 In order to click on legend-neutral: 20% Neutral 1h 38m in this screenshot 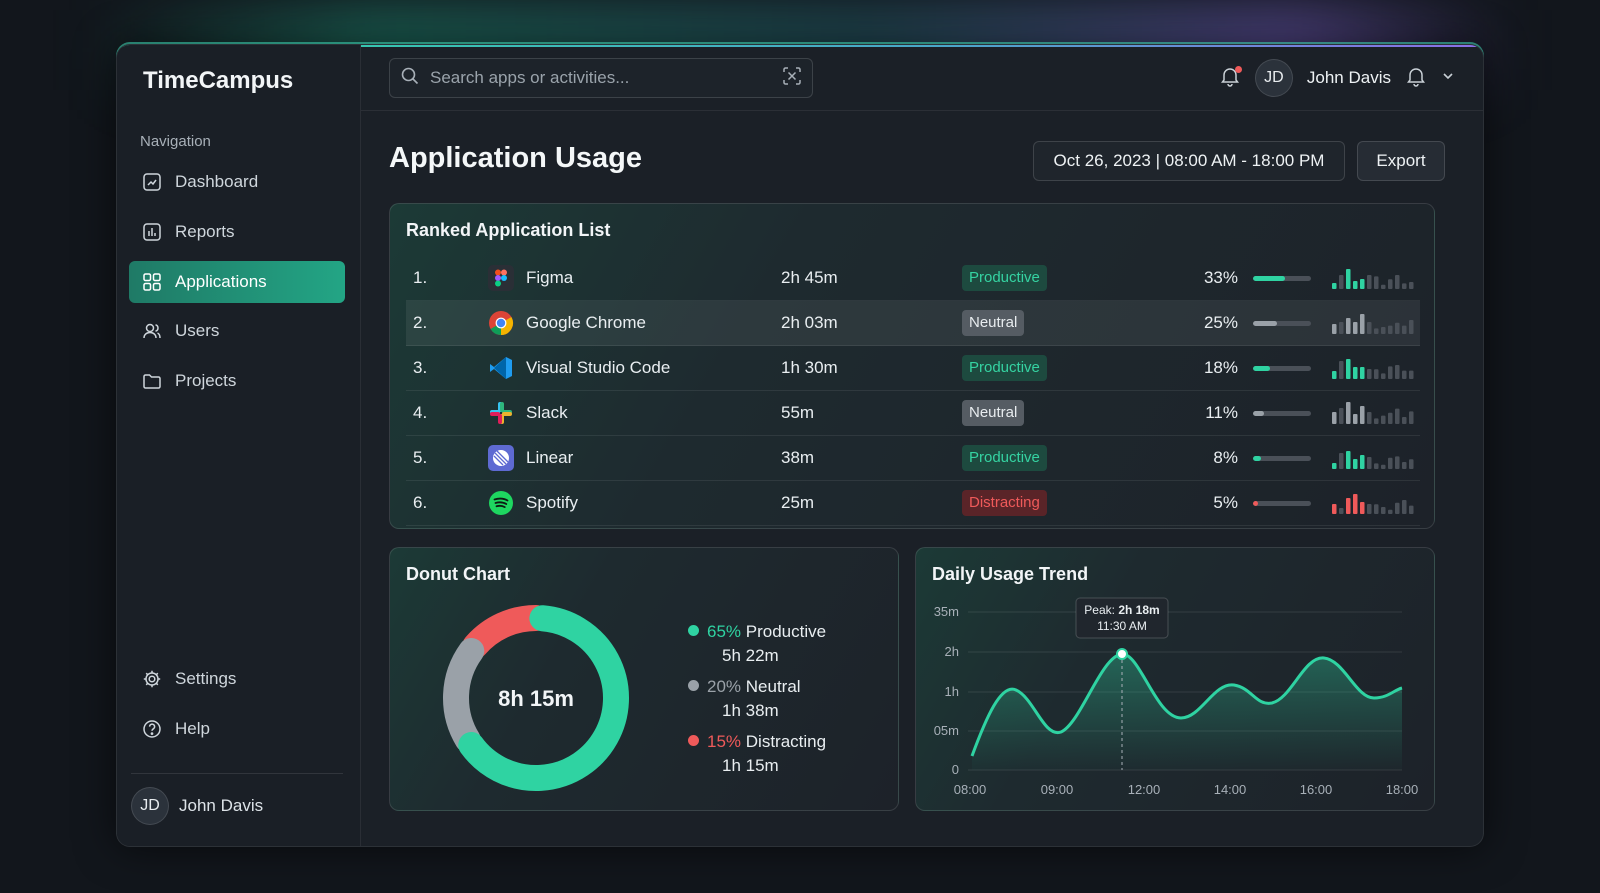, I will do `click(744, 699)`.